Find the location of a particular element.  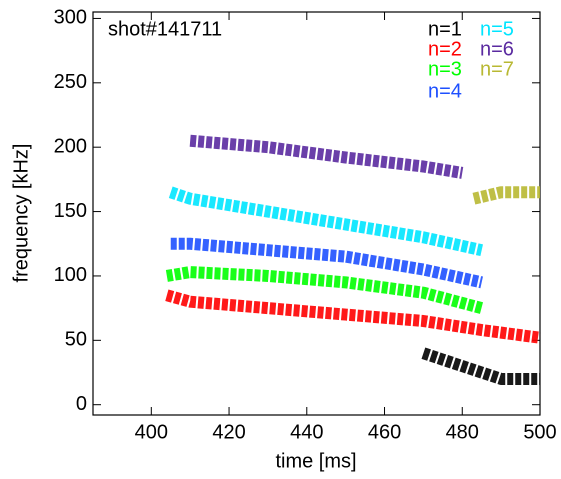

x-tick-label: 500 is located at coordinates (539, 432).